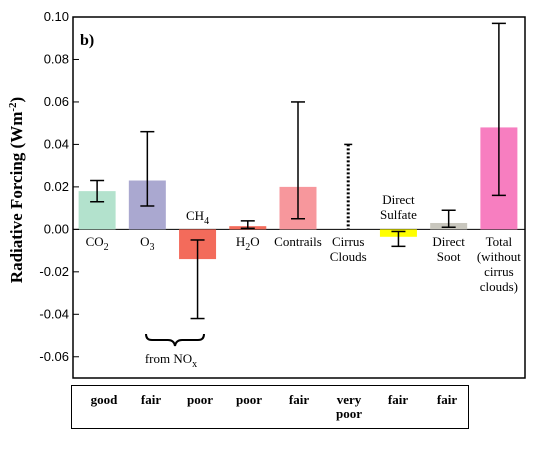 This screenshot has width=553, height=459. Describe the element at coordinates (56, 228) in the screenshot. I see `y-tick-label: 0.00` at that location.